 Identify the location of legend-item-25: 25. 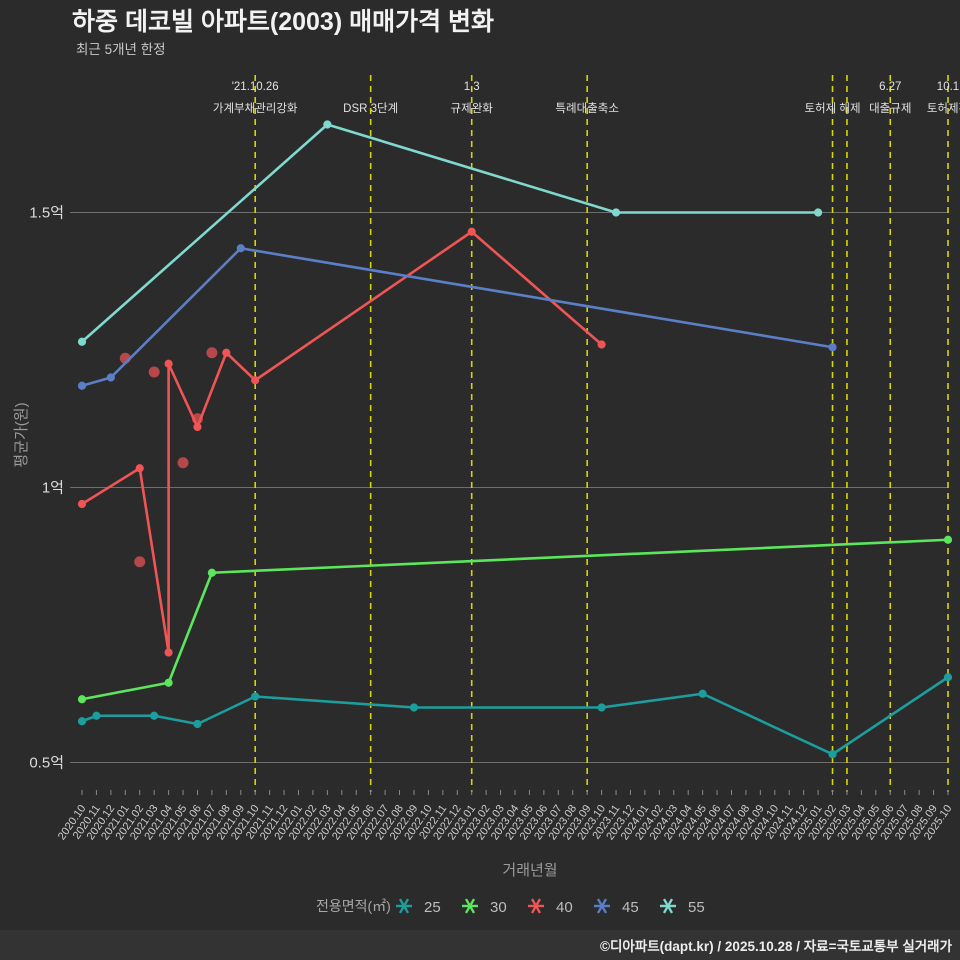
(418, 907).